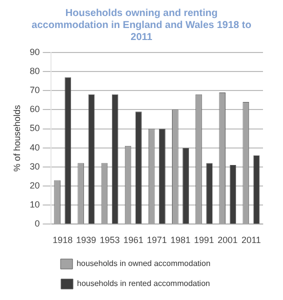 The width and height of the screenshot is (283, 300). I want to click on y-tick-label: 30, so click(35, 166).